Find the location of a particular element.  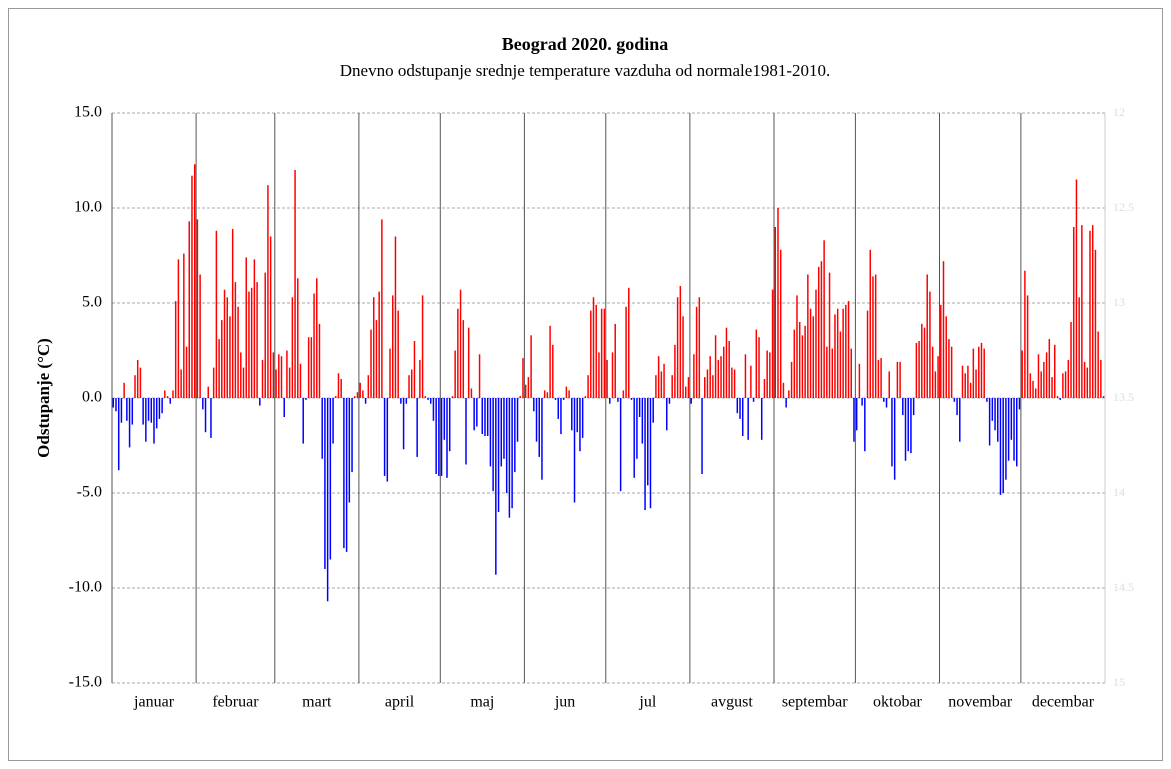

x-tick-label: novembar is located at coordinates (980, 702).